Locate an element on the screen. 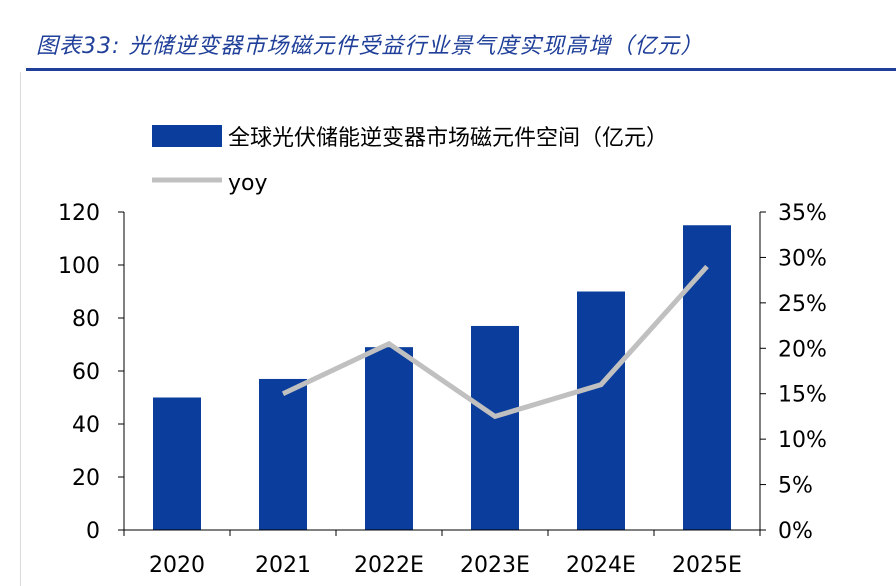 The image size is (896, 586). x-tick-label: 2020 is located at coordinates (177, 565).